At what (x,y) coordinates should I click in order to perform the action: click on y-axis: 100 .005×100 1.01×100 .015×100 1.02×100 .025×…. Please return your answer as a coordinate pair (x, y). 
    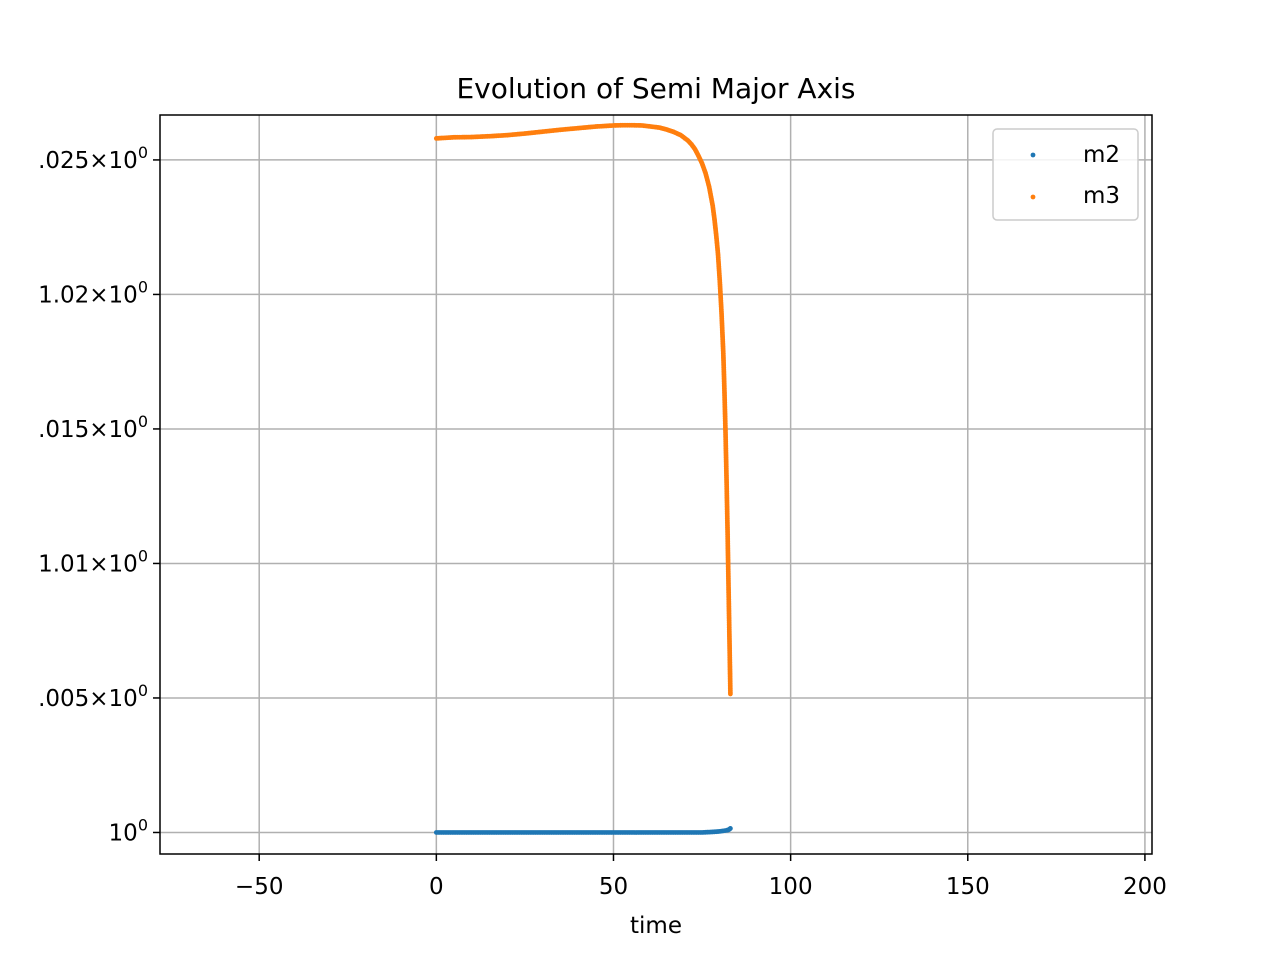
    Looking at the image, I should click on (99, 494).